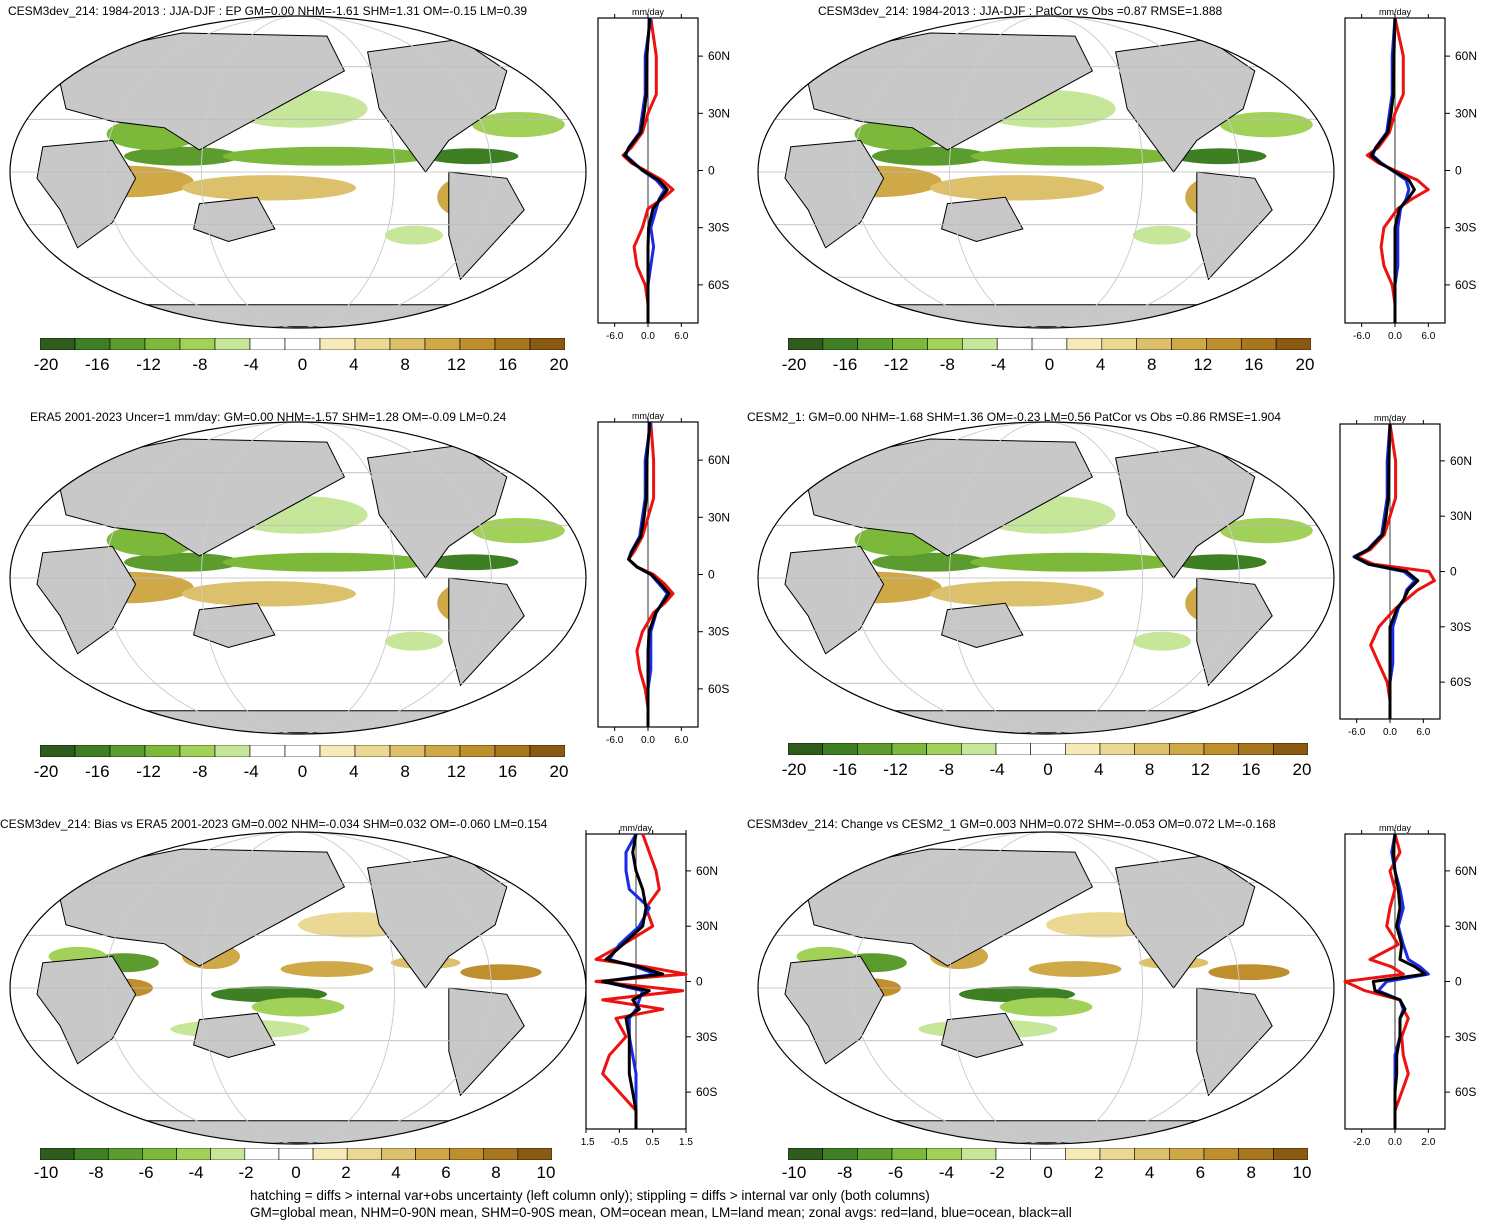 The width and height of the screenshot is (1489, 1221). What do you see at coordinates (794, 364) in the screenshot?
I see `colorbar-tick: -20` at bounding box center [794, 364].